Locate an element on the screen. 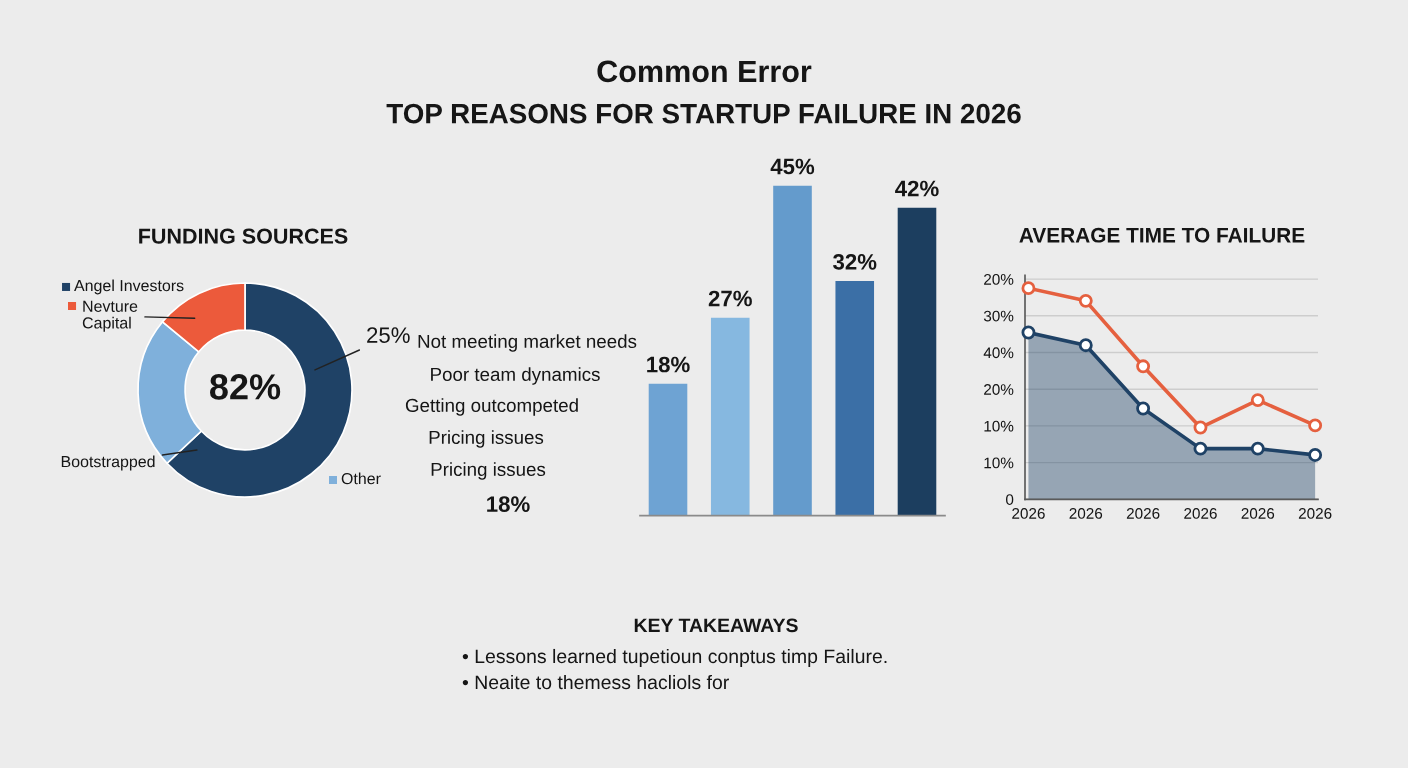  text: 25% is located at coordinates (388, 335).